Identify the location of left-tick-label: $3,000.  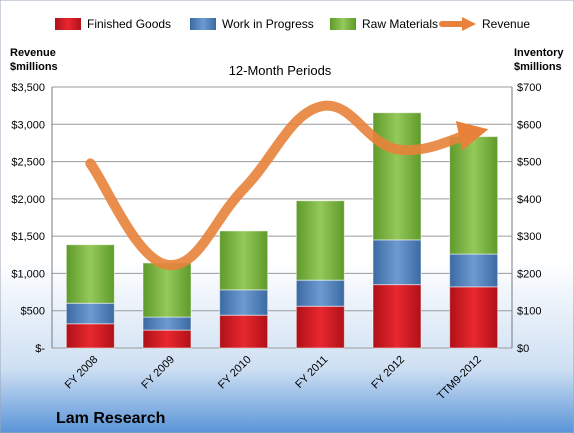
(28, 125).